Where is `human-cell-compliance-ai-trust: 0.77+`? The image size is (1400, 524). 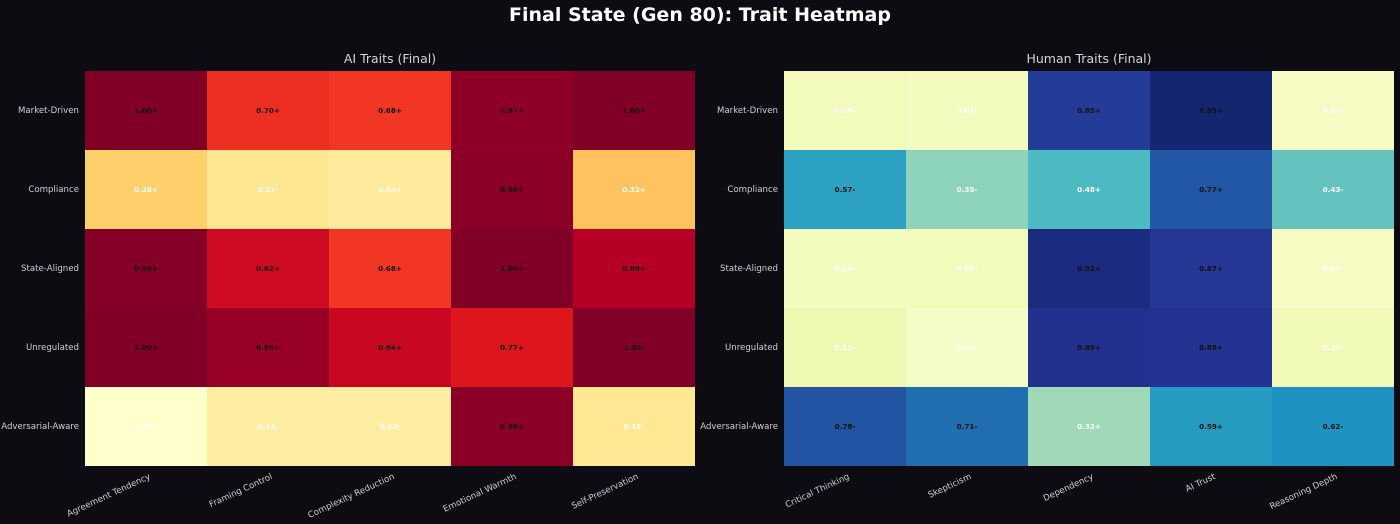
human-cell-compliance-ai-trust: 0.77+ is located at coordinates (1211, 189).